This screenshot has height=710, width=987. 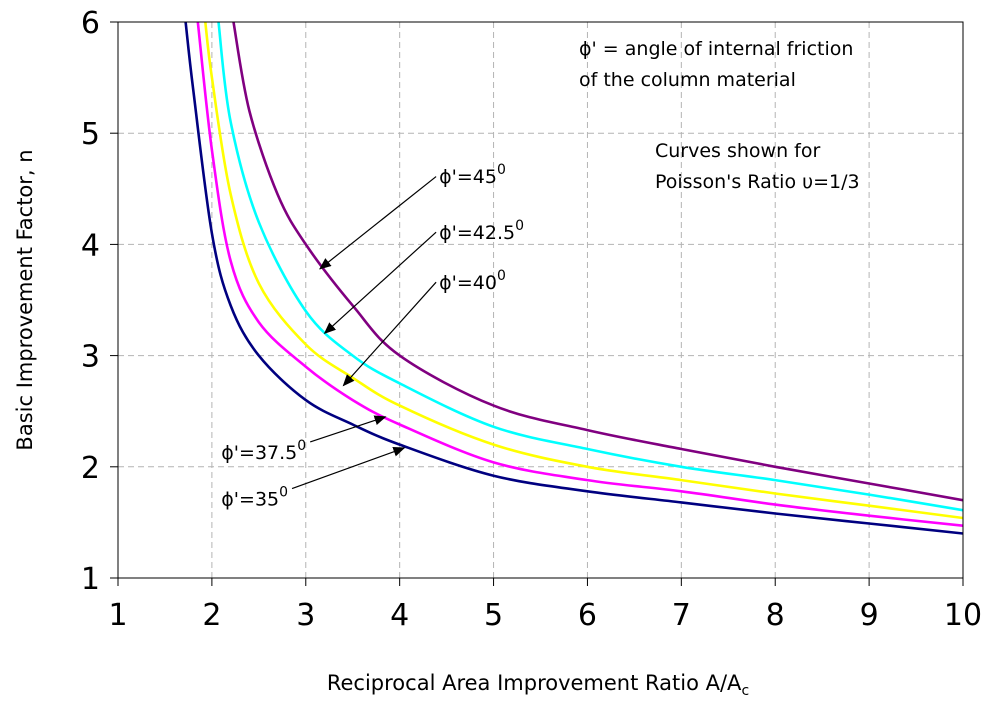 What do you see at coordinates (399, 615) in the screenshot?
I see `x-tick-label: 4` at bounding box center [399, 615].